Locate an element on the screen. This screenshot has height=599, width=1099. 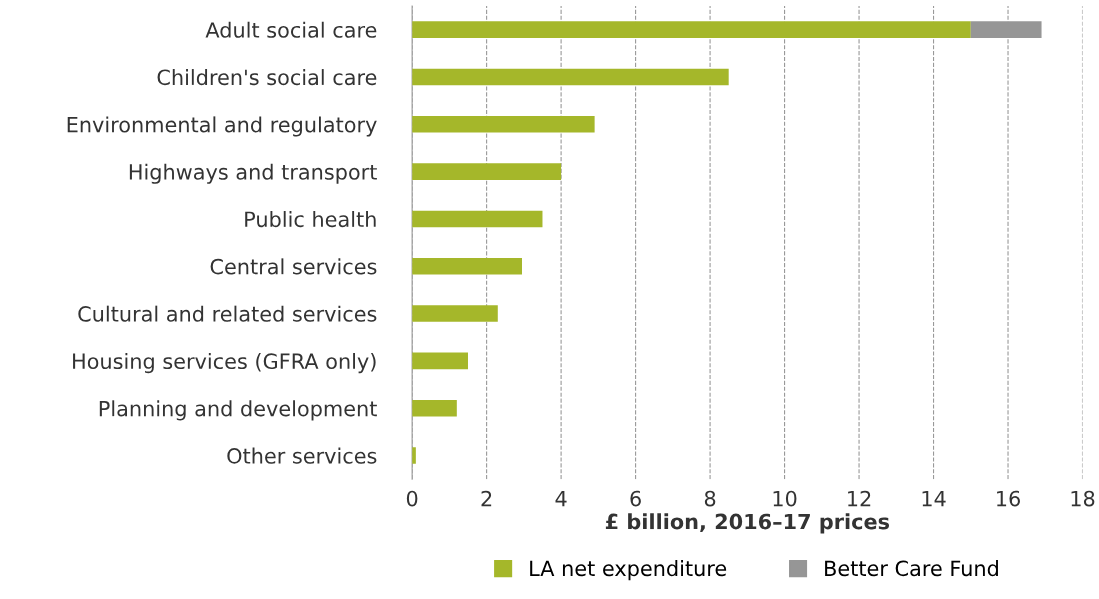
x-tick-label: 6 is located at coordinates (635, 498).